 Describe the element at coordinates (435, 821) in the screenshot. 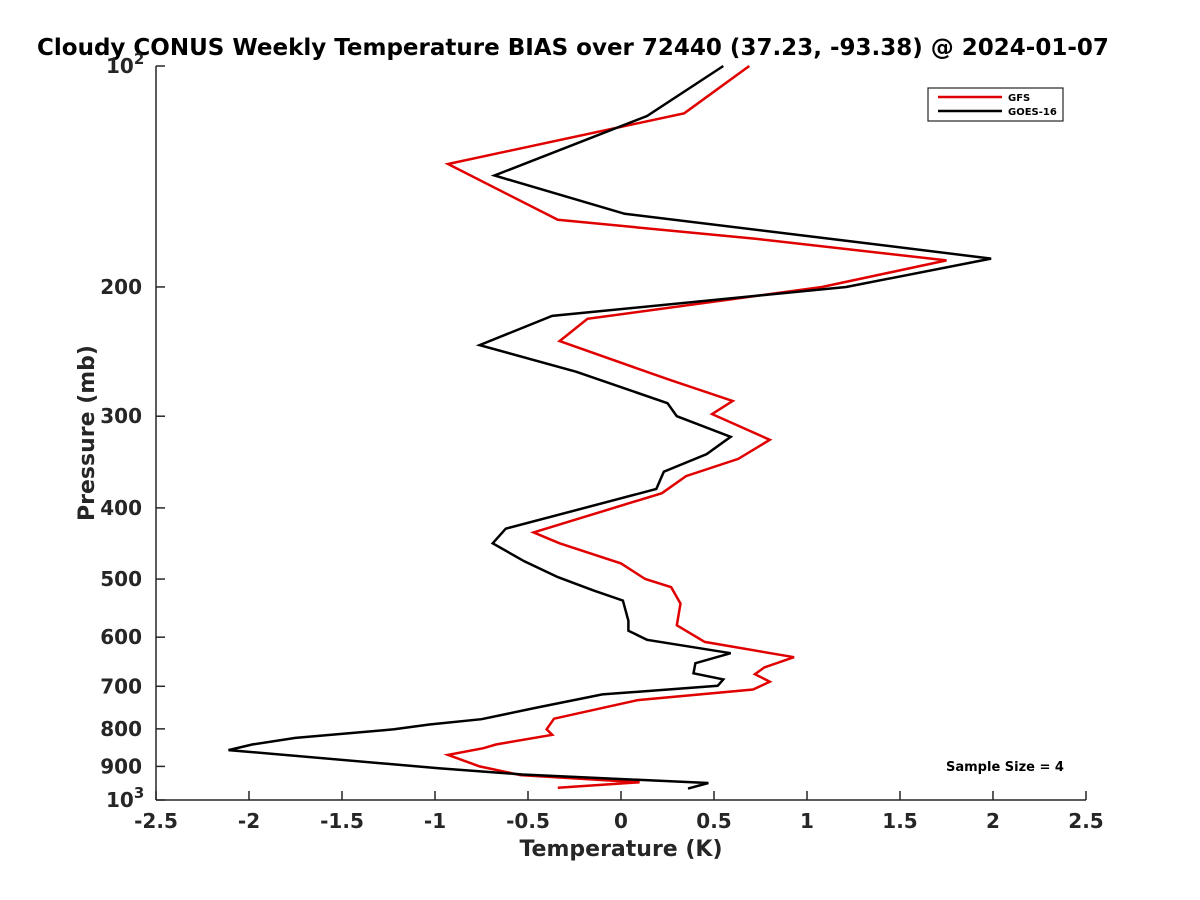

I see `x-tick-label: -1` at that location.